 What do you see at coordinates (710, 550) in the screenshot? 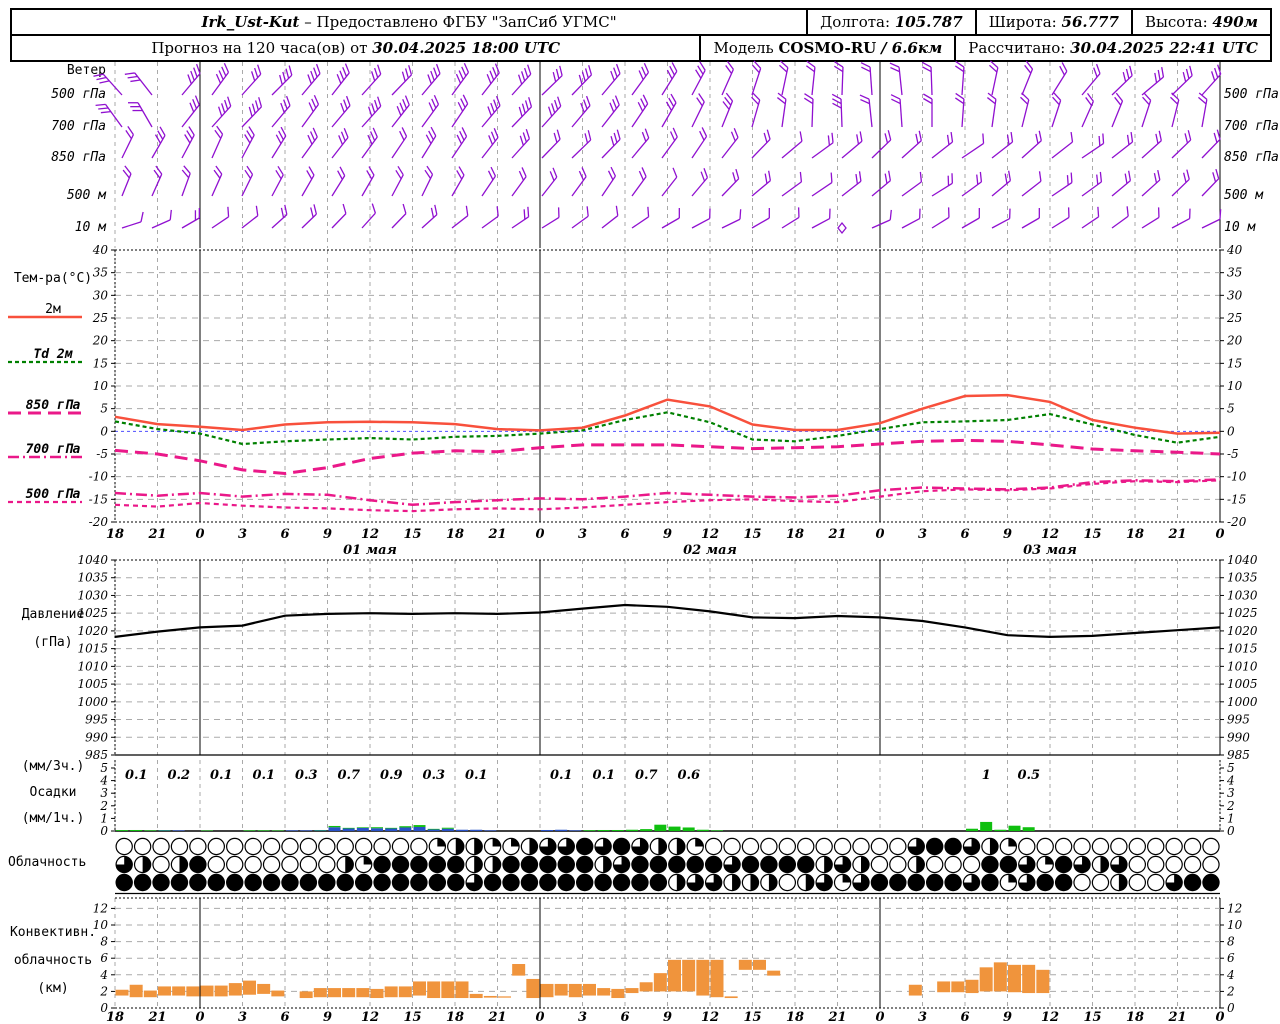
I see `svg-text: 02 мая` at bounding box center [710, 550].